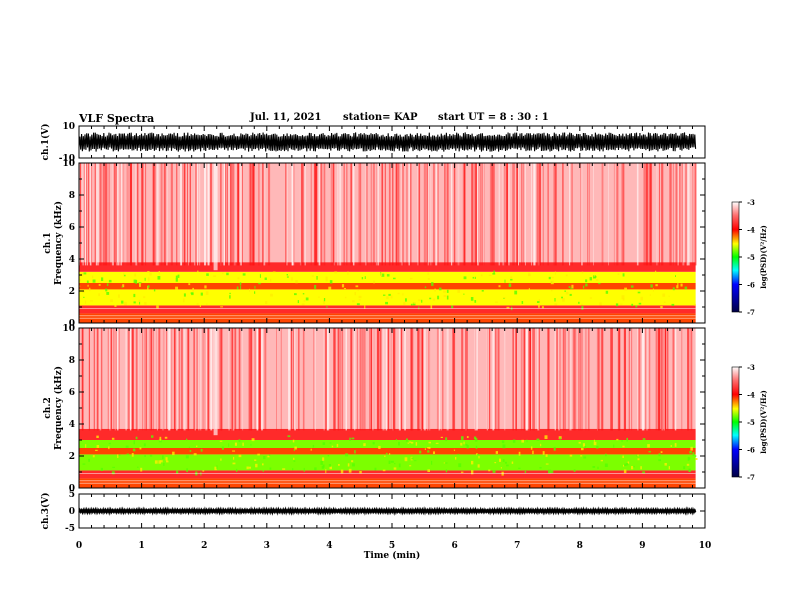  What do you see at coordinates (751, 257) in the screenshot?
I see `colorbar-tick-label: -5` at bounding box center [751, 257].